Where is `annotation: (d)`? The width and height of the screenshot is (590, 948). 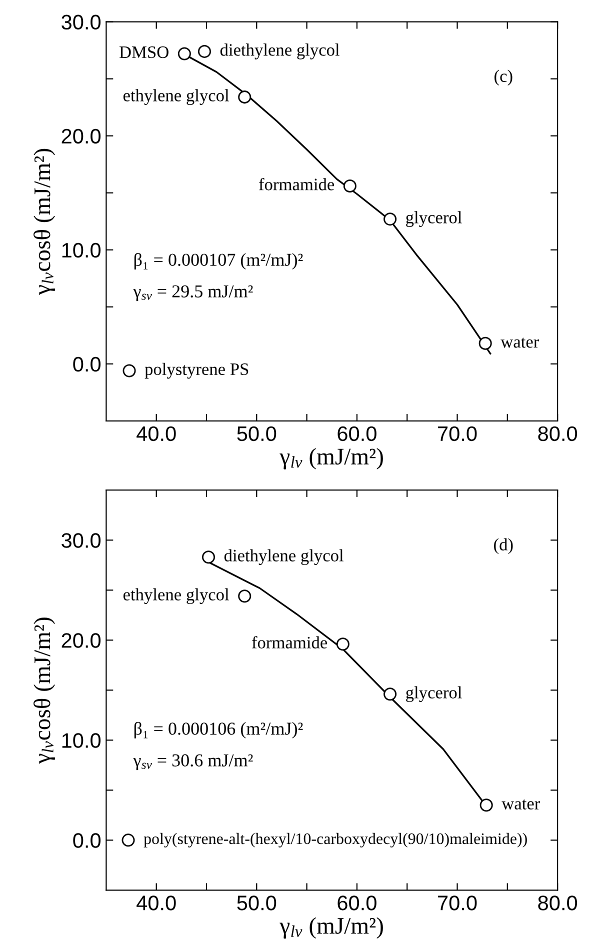 annotation: (d) is located at coordinates (503, 546).